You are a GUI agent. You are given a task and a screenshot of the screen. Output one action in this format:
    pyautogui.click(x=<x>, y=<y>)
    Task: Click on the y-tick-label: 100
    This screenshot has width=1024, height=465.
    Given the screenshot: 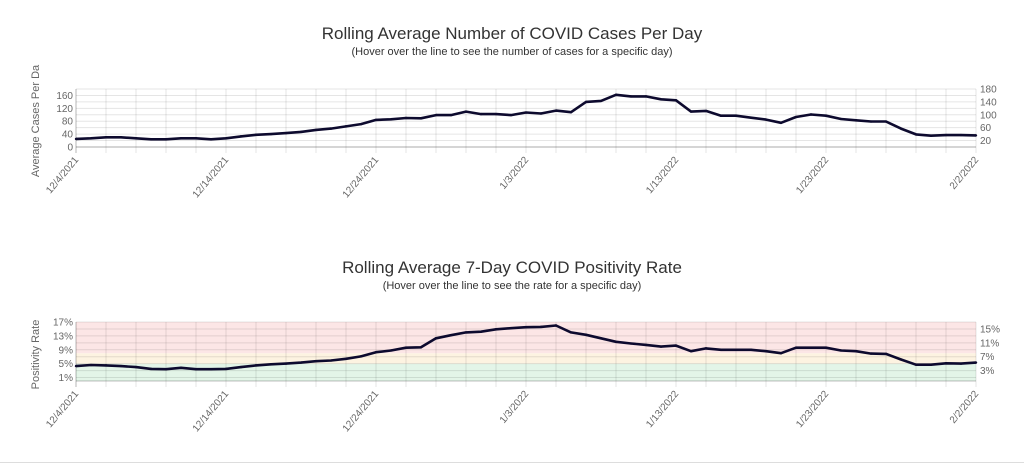 What is the action you would take?
    pyautogui.click(x=988, y=115)
    